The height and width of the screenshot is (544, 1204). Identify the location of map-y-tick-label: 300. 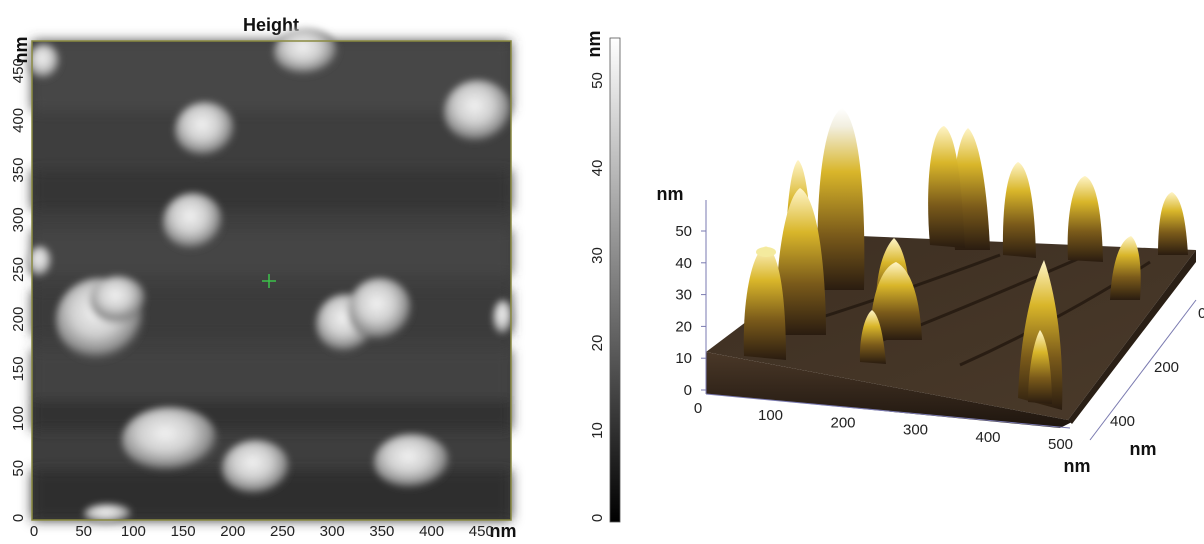
(18, 219).